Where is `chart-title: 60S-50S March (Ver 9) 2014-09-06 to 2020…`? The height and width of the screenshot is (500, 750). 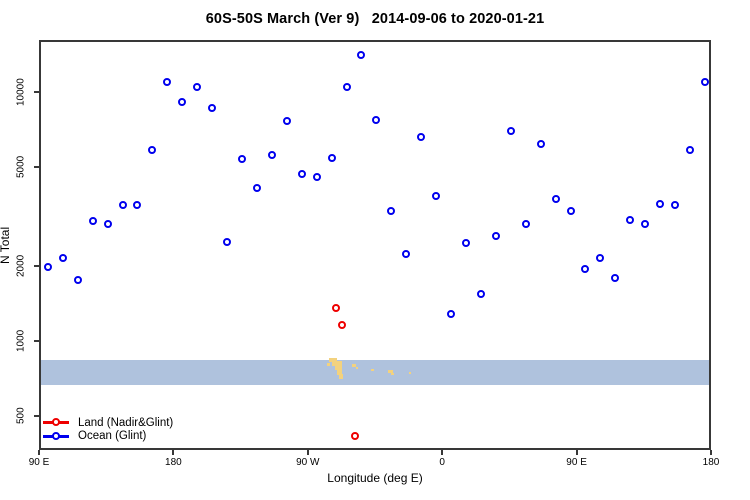 chart-title: 60S-50S March (Ver 9) 2014-09-06 to 2020… is located at coordinates (375, 19).